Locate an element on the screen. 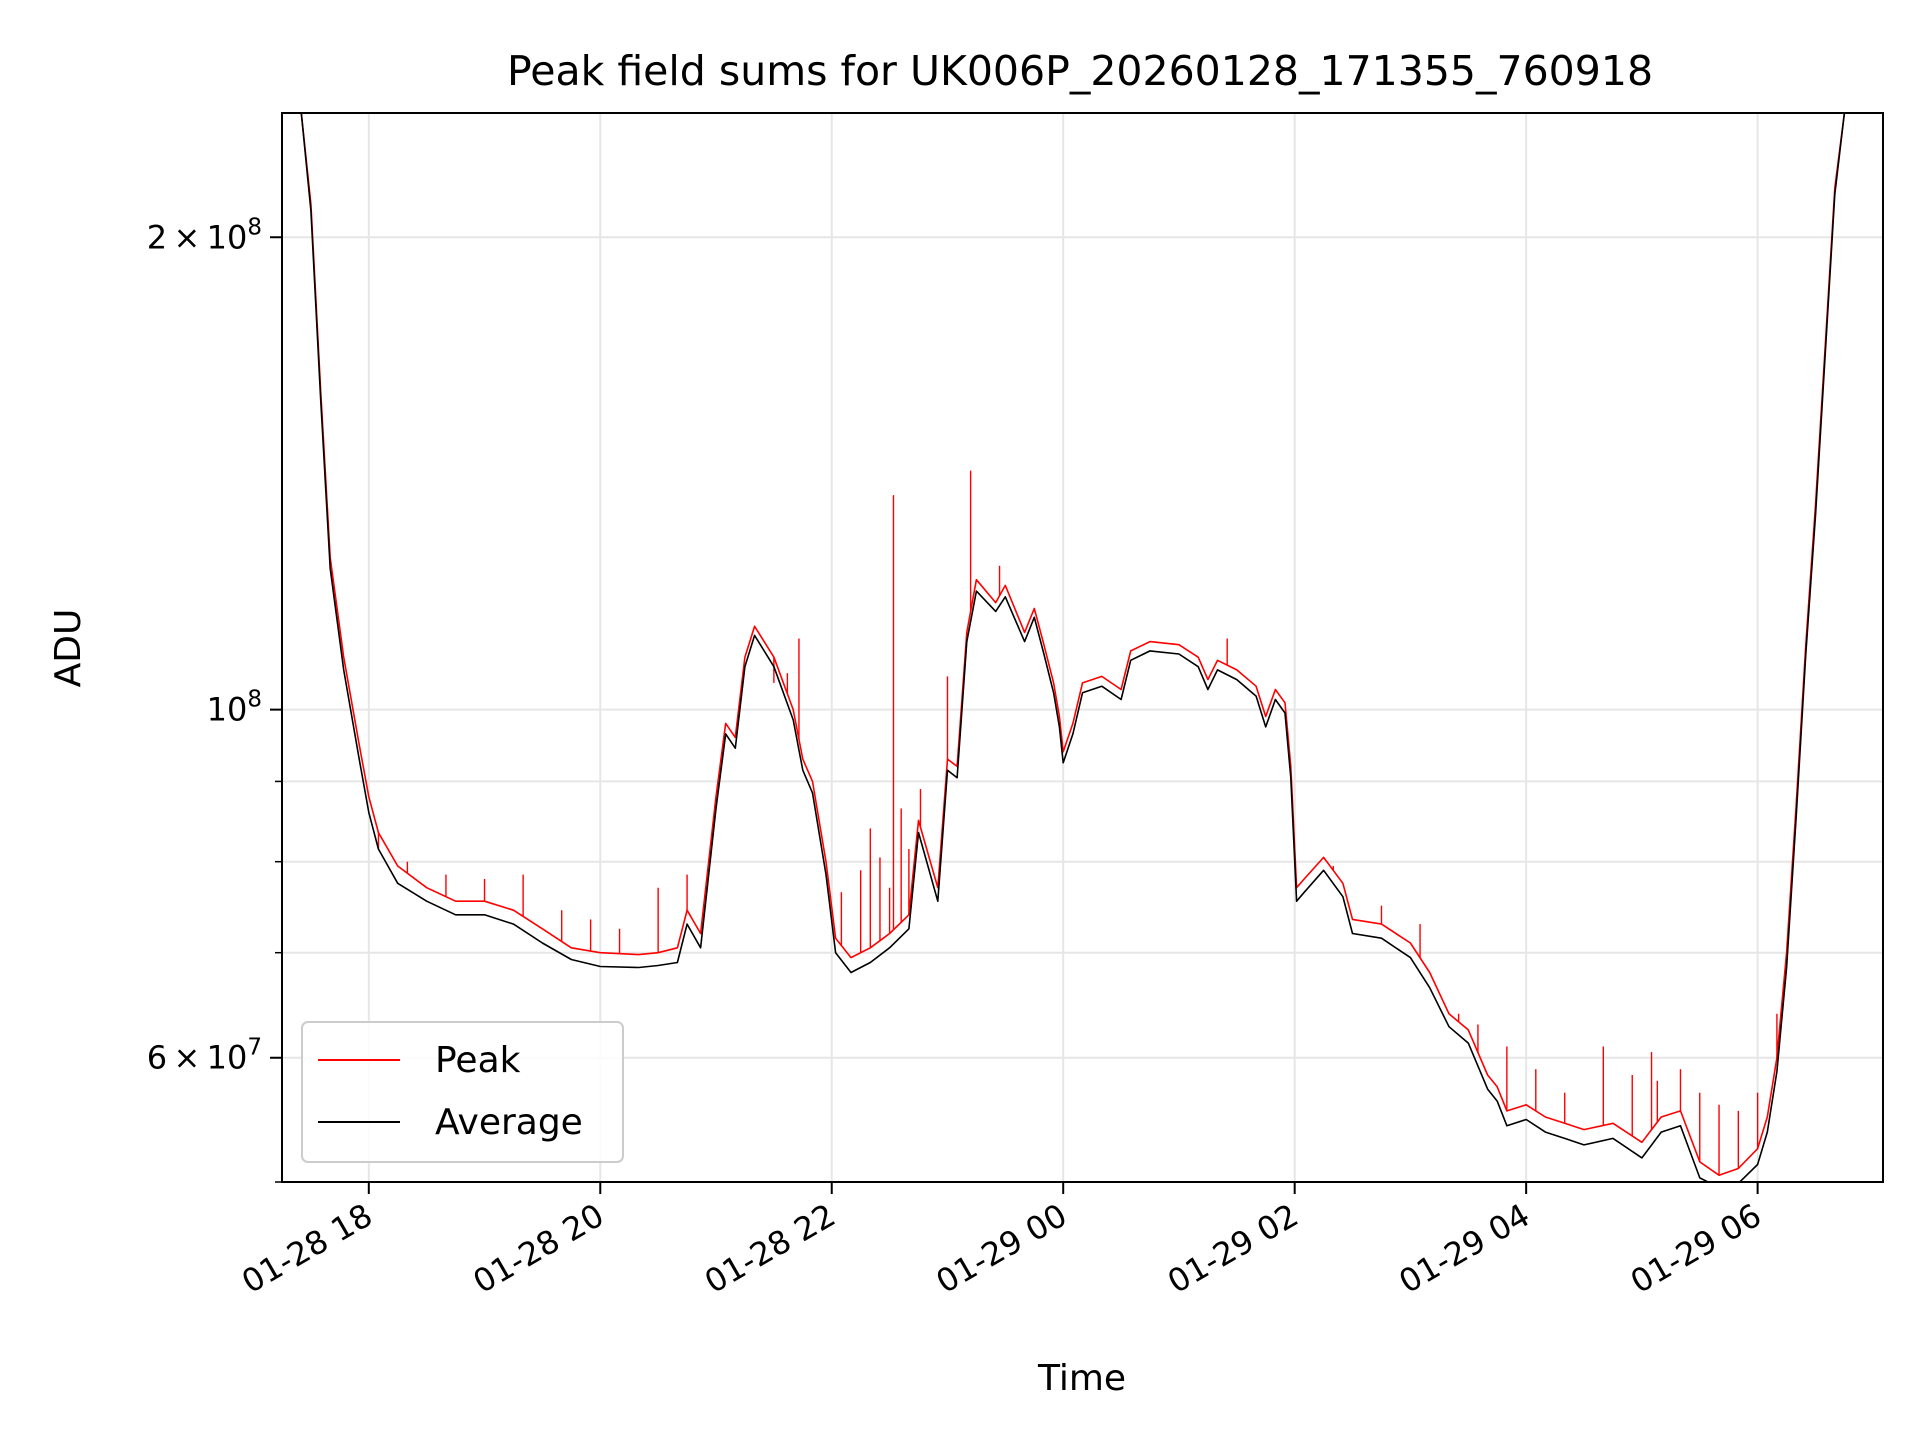 This screenshot has width=1920, height=1440. x-axis-label: Time is located at coordinates (1081, 1378).